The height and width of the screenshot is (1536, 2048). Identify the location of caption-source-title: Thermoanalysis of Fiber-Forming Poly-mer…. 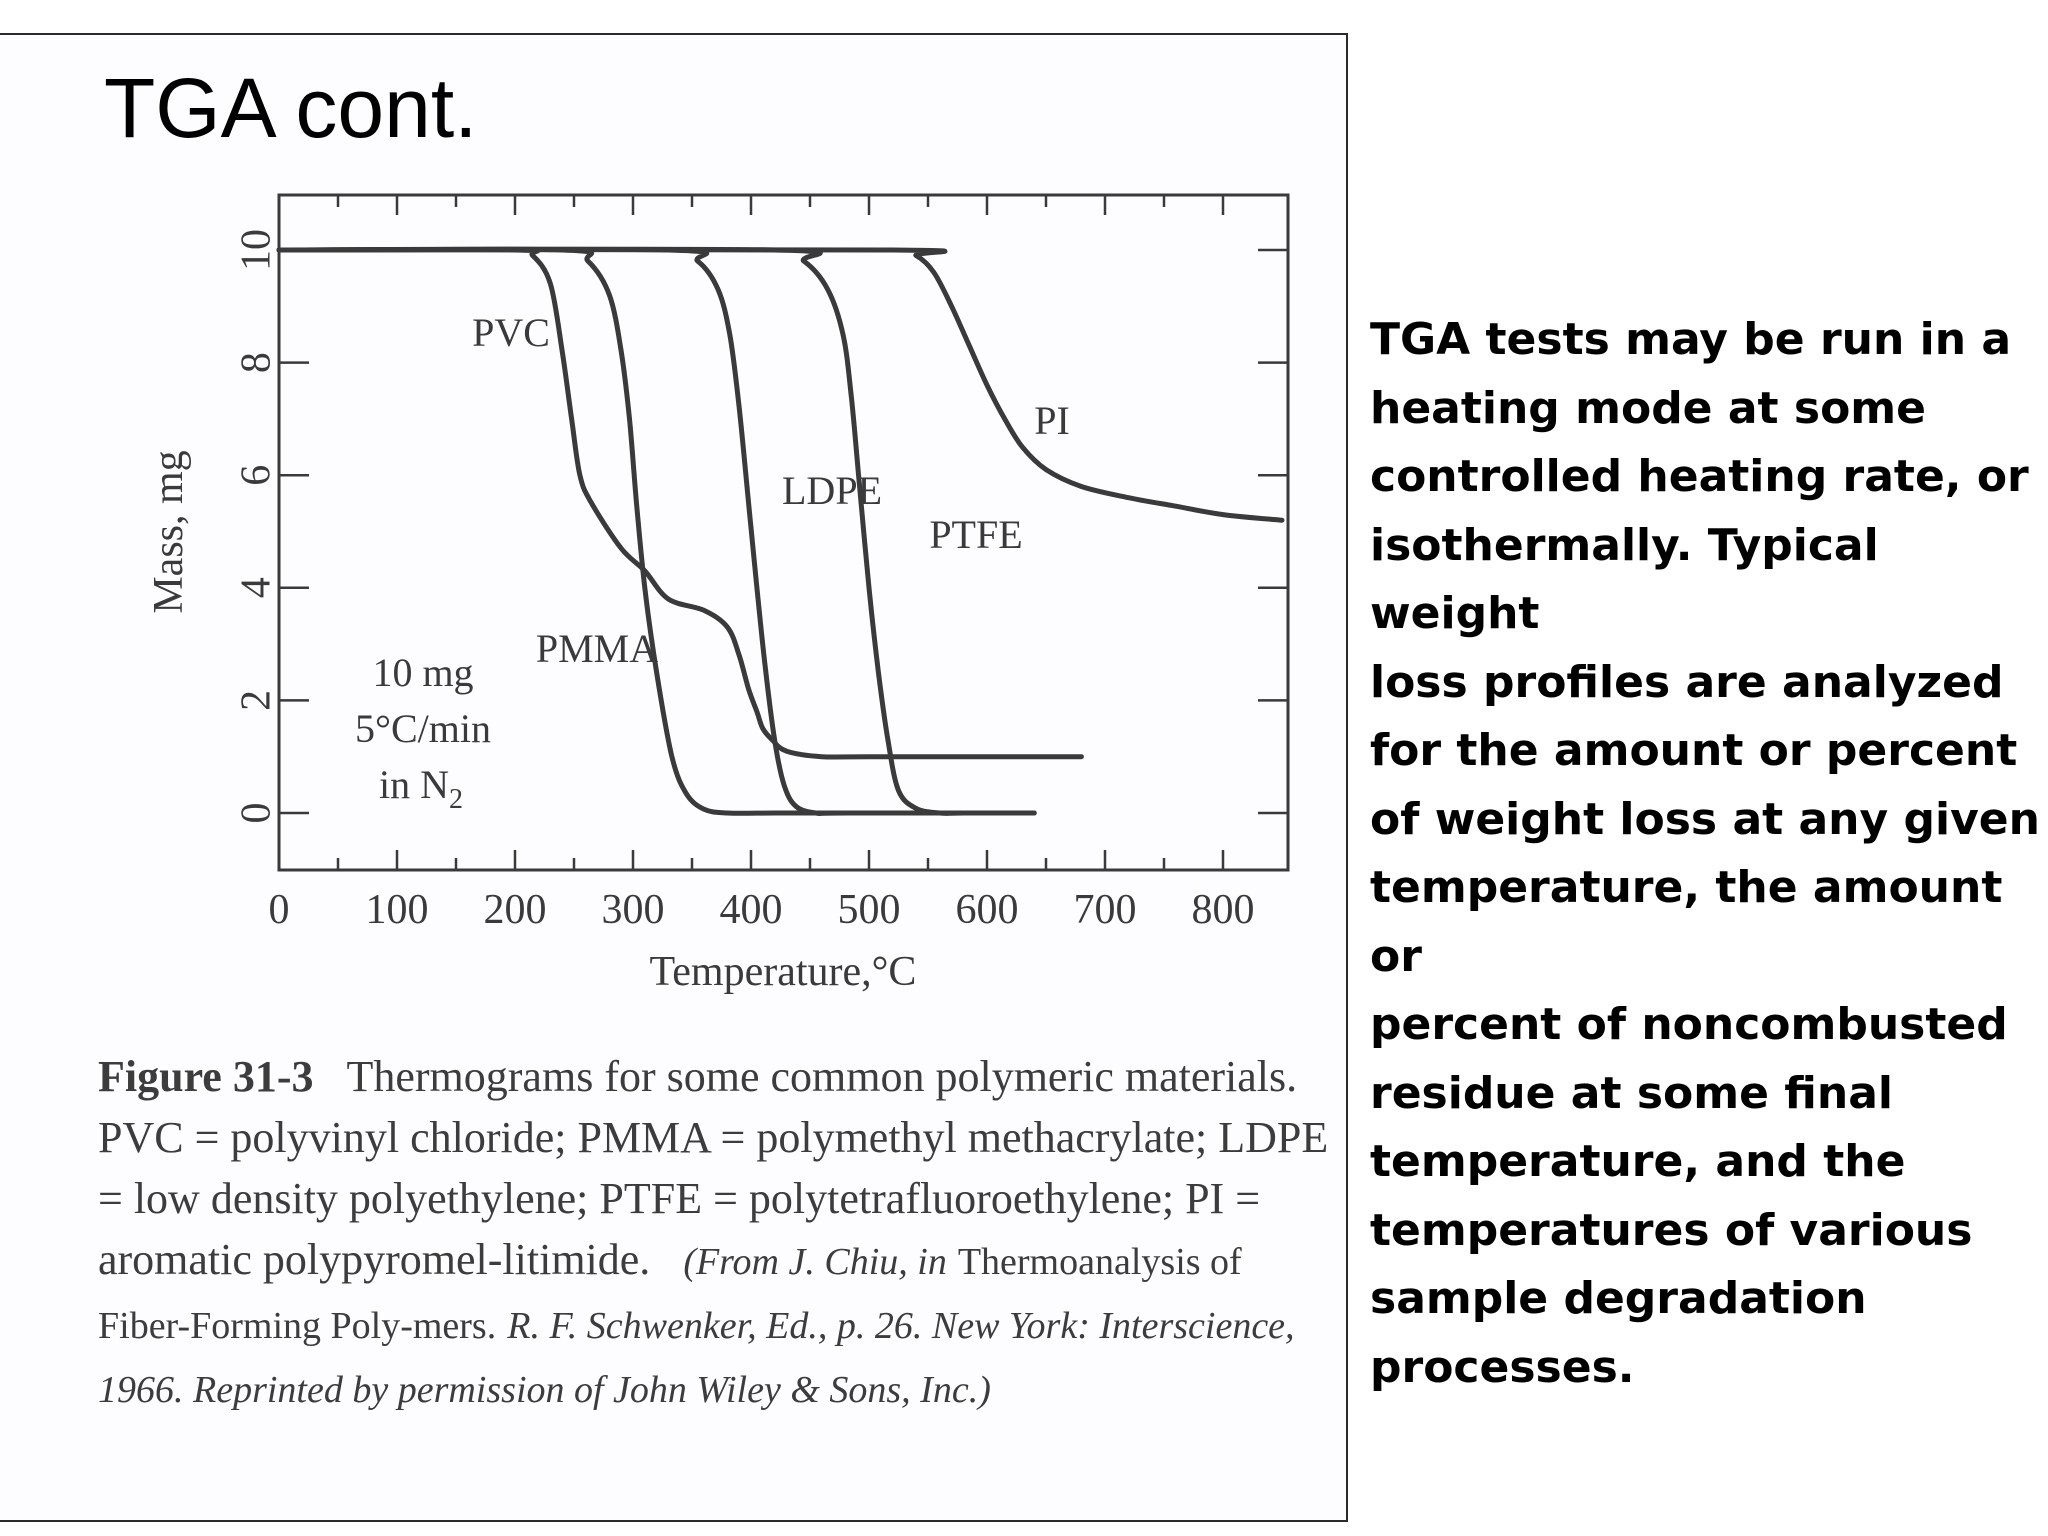
(670, 1294).